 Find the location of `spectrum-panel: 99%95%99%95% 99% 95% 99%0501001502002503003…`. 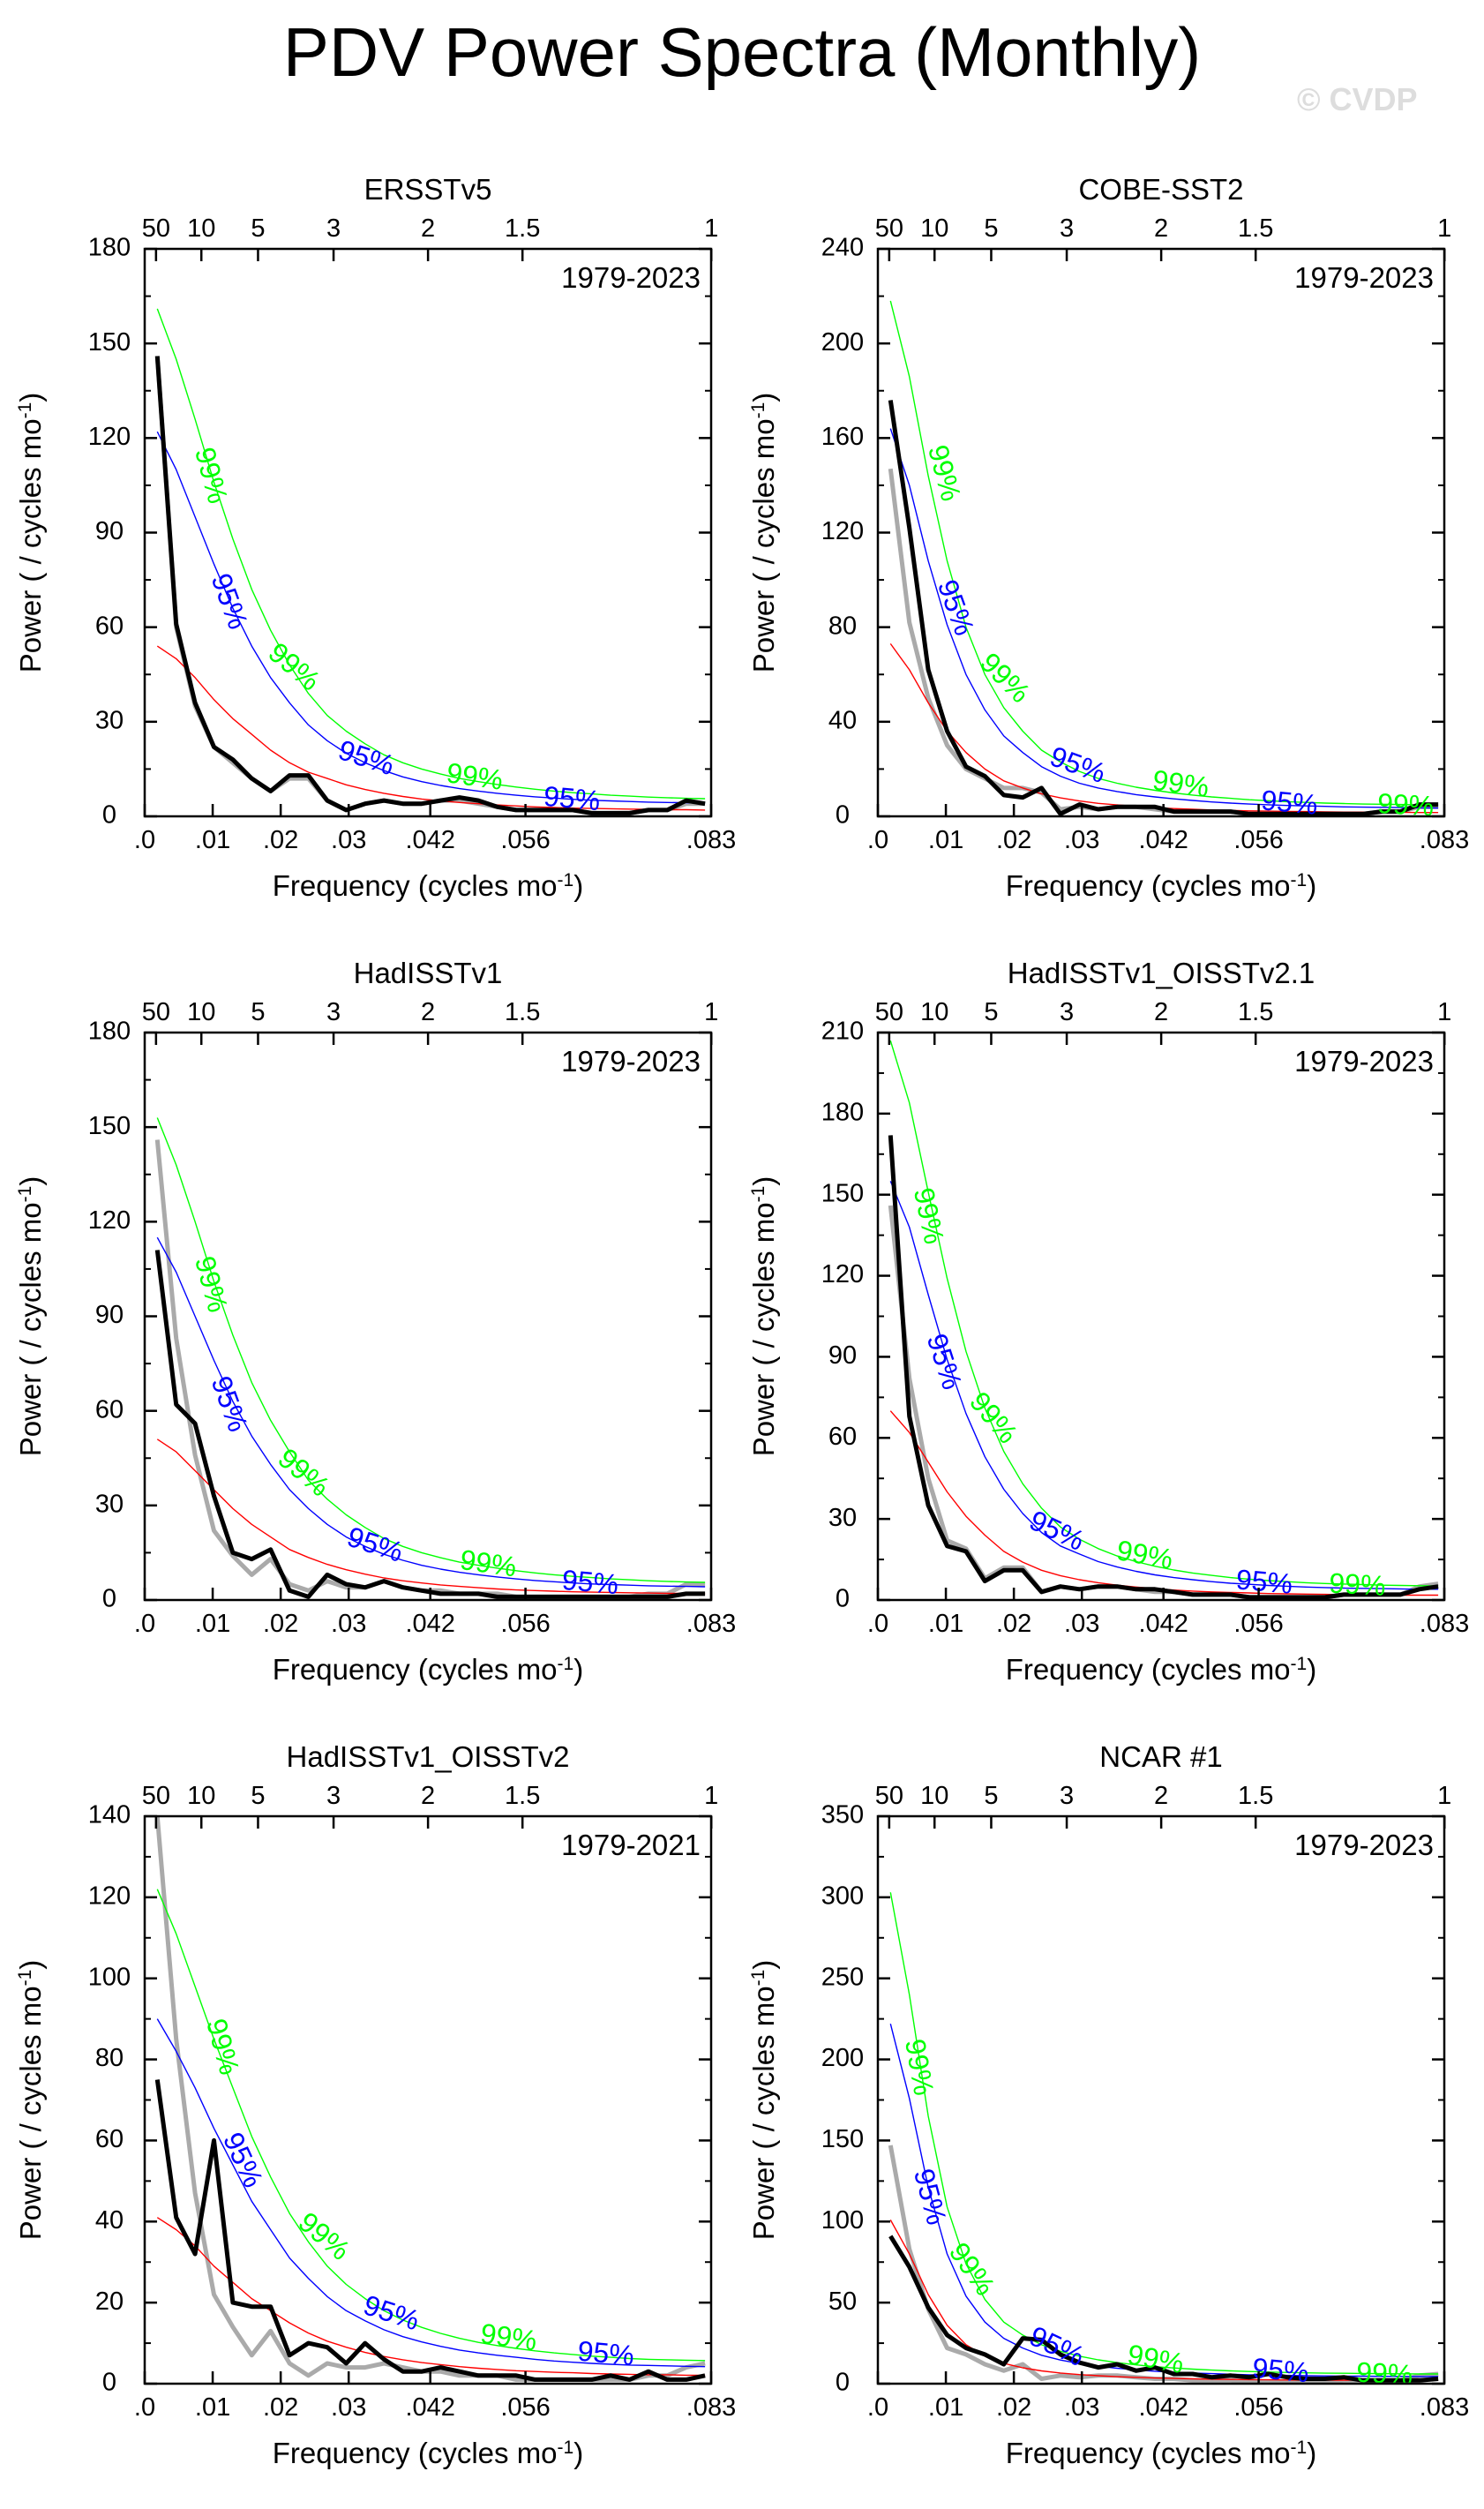

spectrum-panel: 99%95%99%95% 99% 95% 99%0501001502002503003… is located at coordinates (1108, 2104).